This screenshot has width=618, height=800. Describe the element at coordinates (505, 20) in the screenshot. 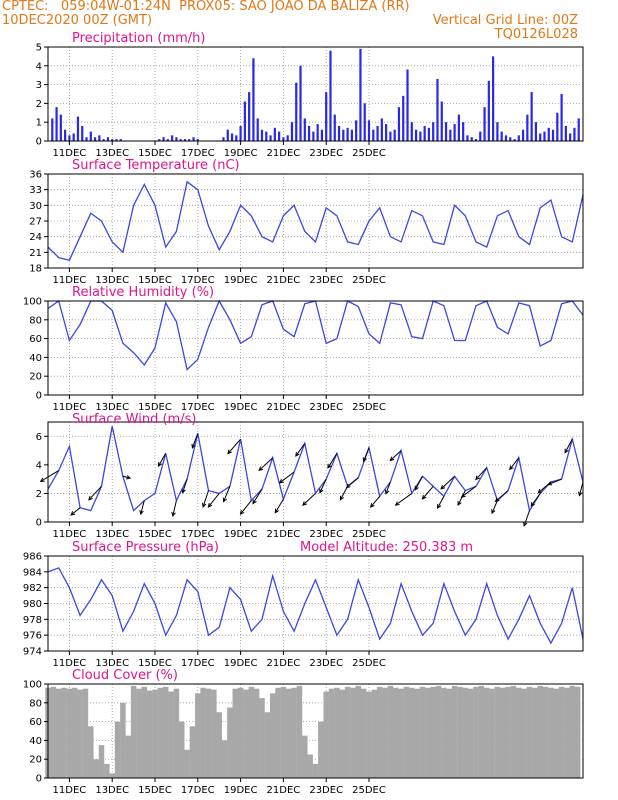

I see `header-grid-line-note: Vertical Grid Line: 00Z` at that location.